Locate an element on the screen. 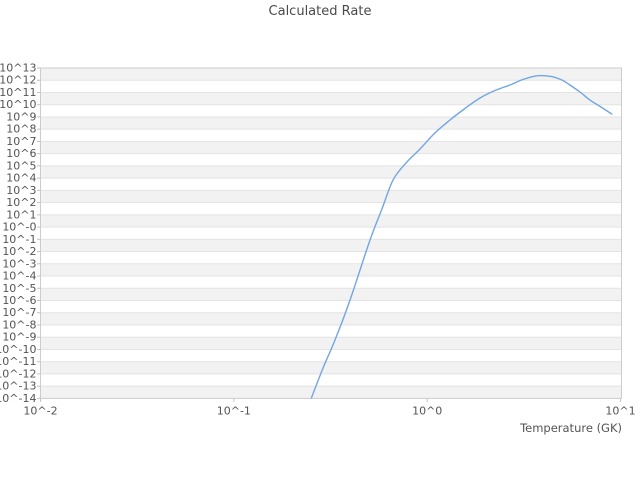 Image resolution: width=640 pixels, height=480 pixels. y-tick-label: 10^2 is located at coordinates (21, 202).